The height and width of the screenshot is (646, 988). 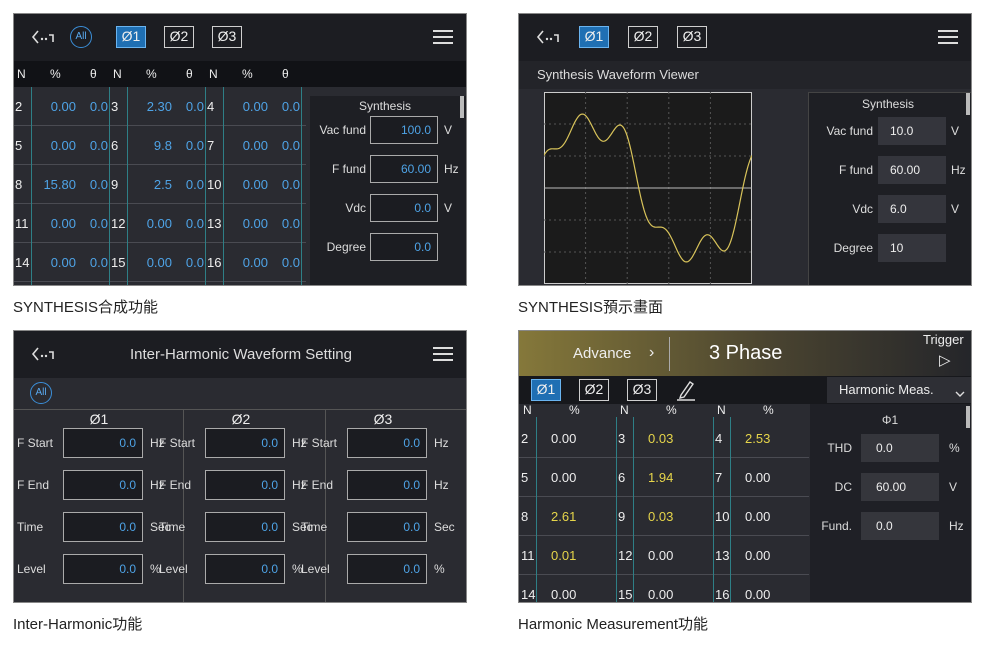 What do you see at coordinates (59, 184) in the screenshot?
I see `percent-cell: 15.80` at bounding box center [59, 184].